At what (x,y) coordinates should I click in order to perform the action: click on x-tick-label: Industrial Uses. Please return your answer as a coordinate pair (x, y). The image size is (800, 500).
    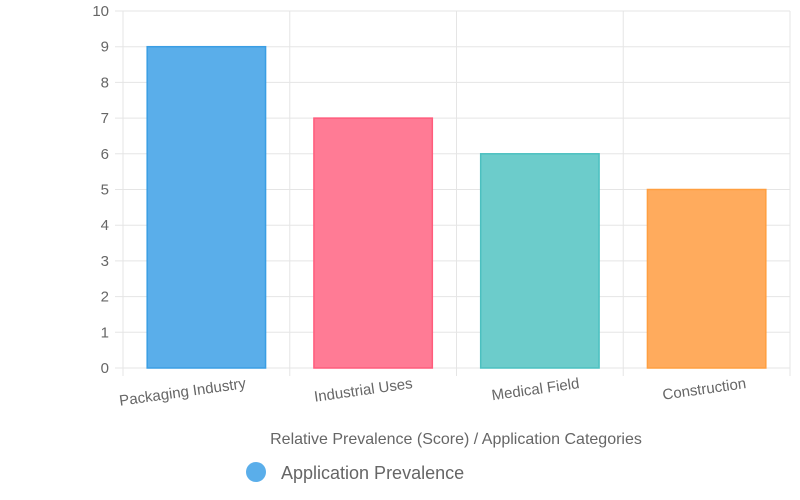
    Looking at the image, I should click on (363, 390).